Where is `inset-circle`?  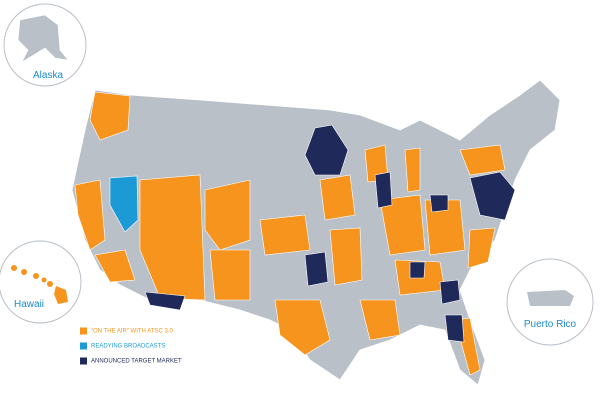 inset-circle is located at coordinates (41, 282).